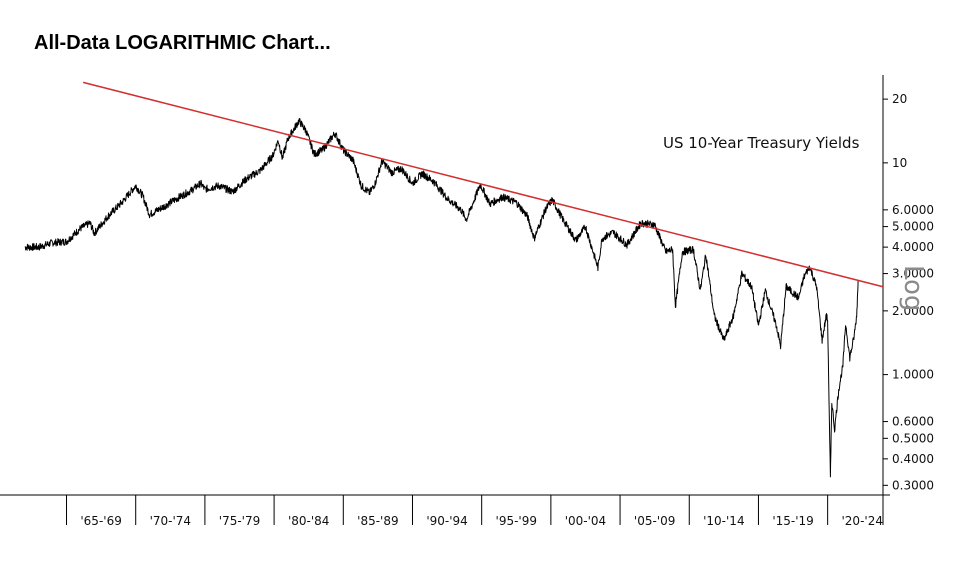  I want to click on x-tick-label: '20-'24, so click(862, 521).